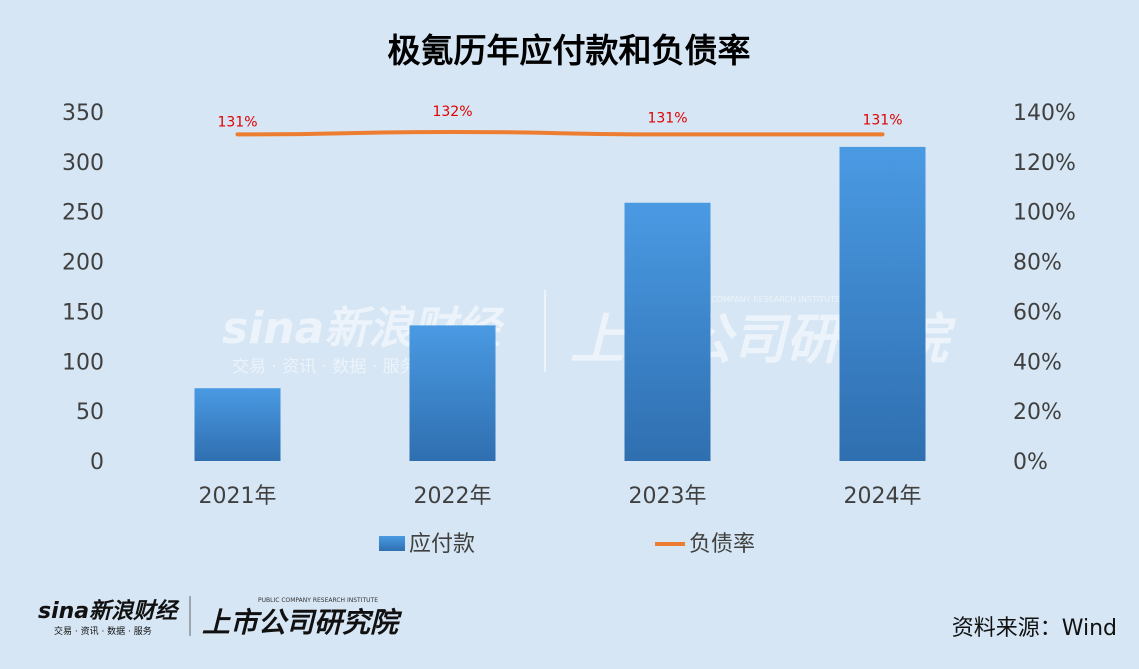 This screenshot has height=669, width=1139. What do you see at coordinates (1037, 412) in the screenshot?
I see `y-right-tick-label: 20%` at bounding box center [1037, 412].